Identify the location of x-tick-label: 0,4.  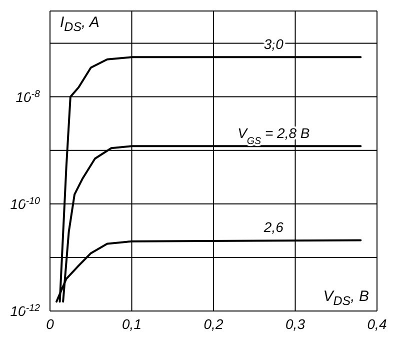
(377, 324).